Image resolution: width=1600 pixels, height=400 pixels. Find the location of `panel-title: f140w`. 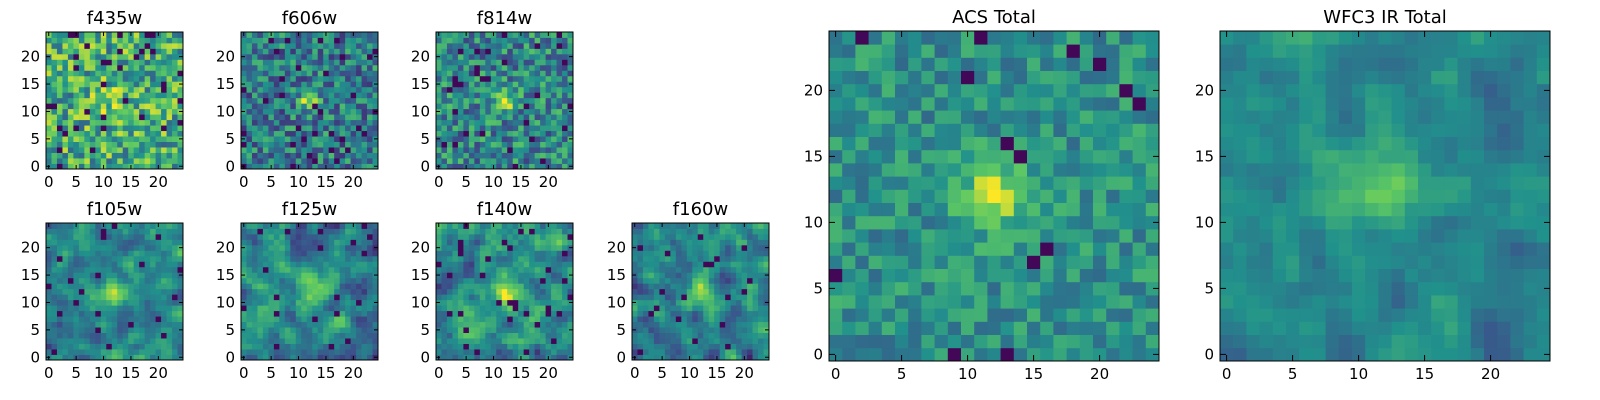

panel-title: f140w is located at coordinates (504, 209).